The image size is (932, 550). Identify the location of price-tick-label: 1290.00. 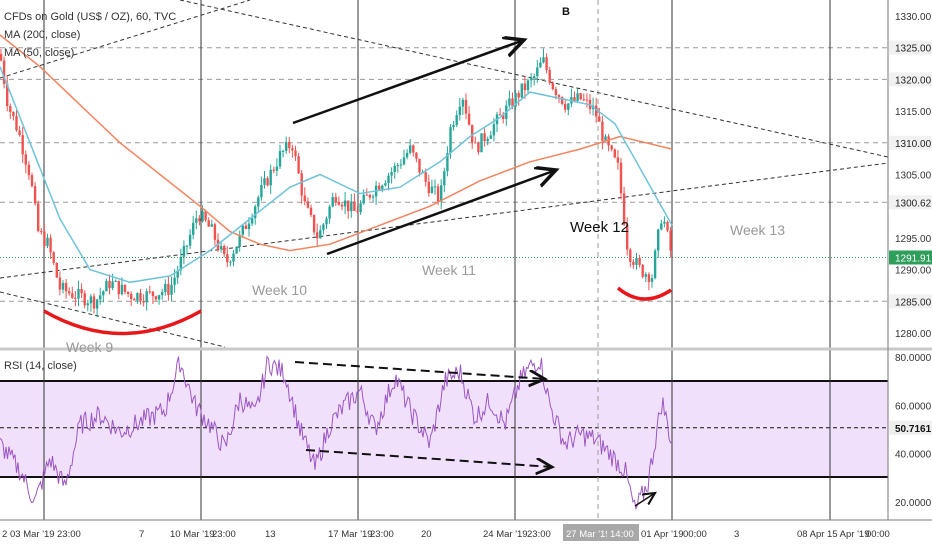
(913, 271).